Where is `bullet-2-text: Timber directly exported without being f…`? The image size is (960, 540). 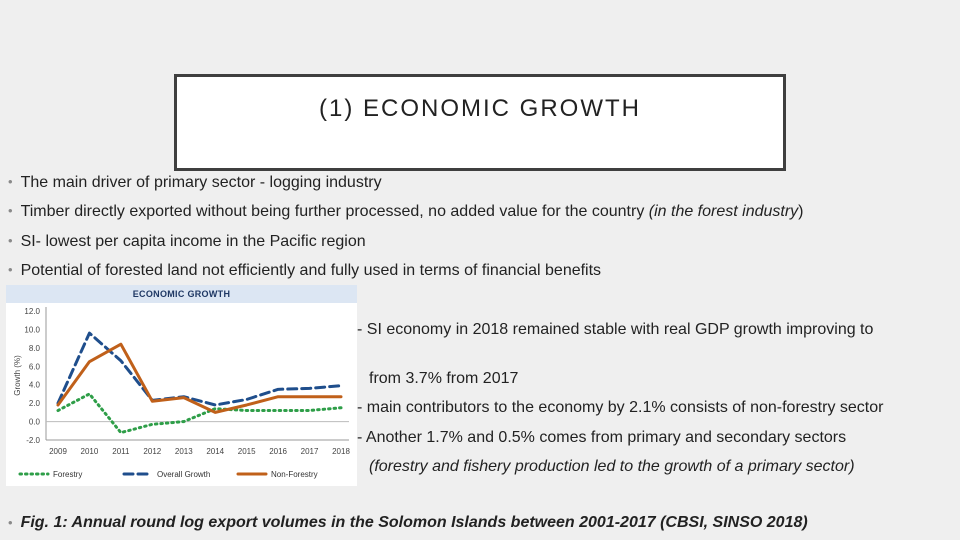
bullet-2-text: Timber directly exported without being f… is located at coordinates (332, 211).